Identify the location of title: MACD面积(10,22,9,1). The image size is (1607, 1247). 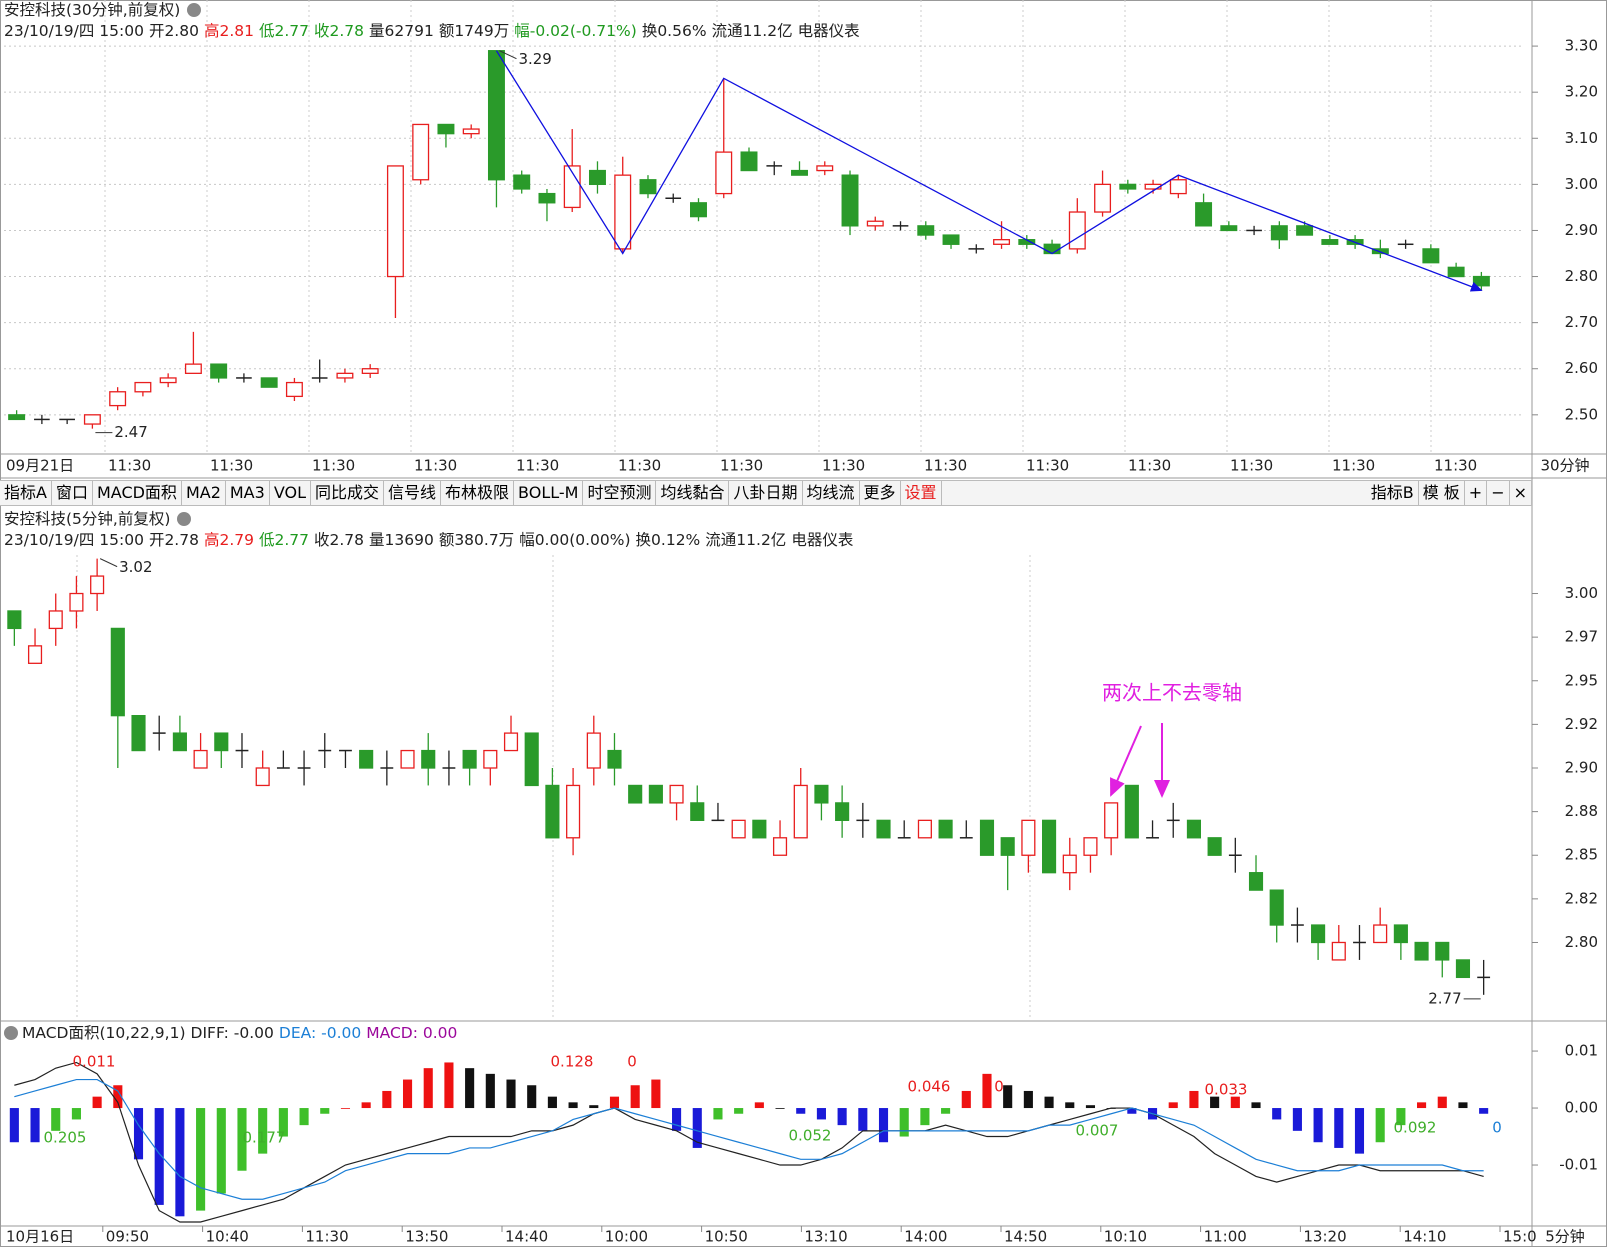
(104, 1033).